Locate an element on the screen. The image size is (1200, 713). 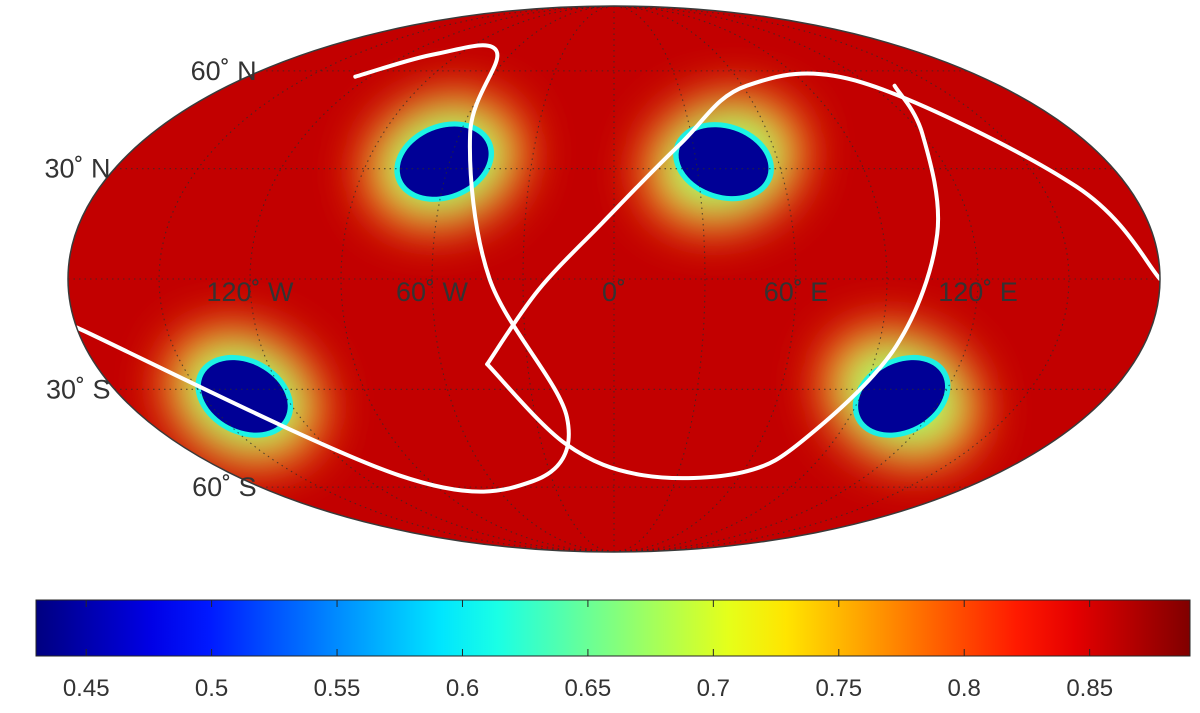
lon-label-2: 60˚ W is located at coordinates (432, 292).